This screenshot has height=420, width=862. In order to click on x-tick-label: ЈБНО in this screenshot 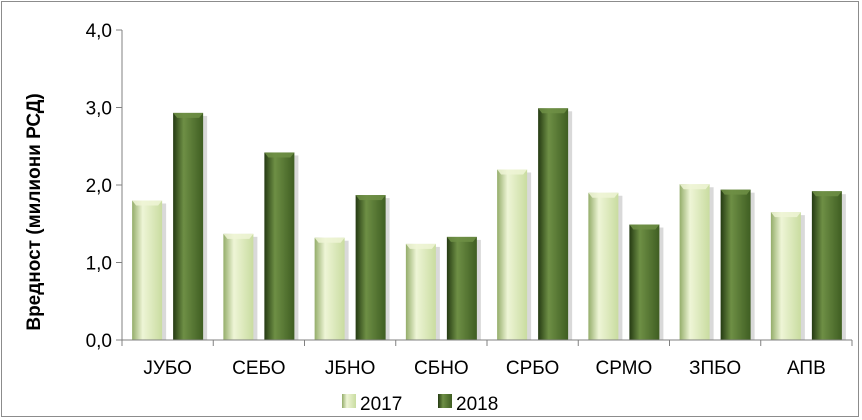, I will do `click(350, 368)`.